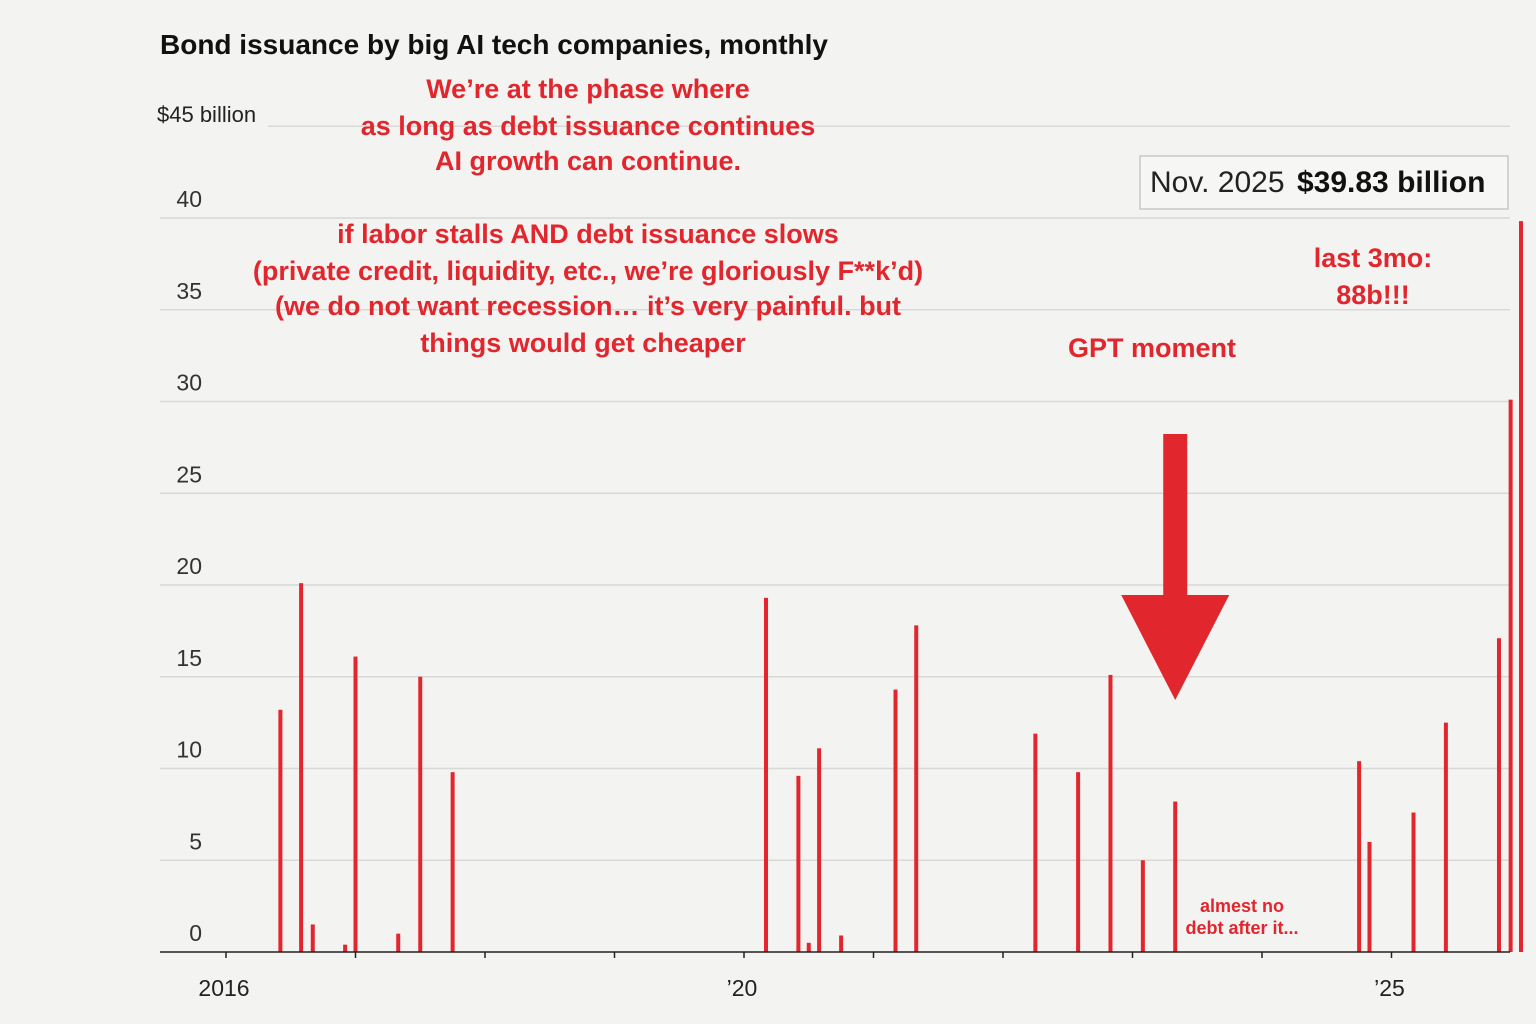 Image resolution: width=1536 pixels, height=1024 pixels. I want to click on almost-no-debt-line-1: almest no, so click(1242, 906).